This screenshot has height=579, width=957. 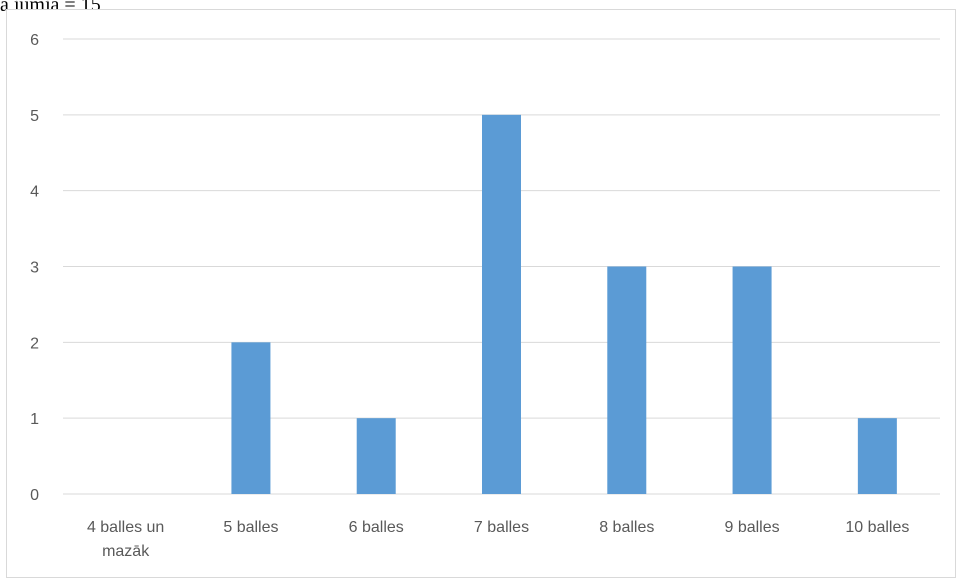 I want to click on x-tick-label-line: 6 balles, so click(x=376, y=527).